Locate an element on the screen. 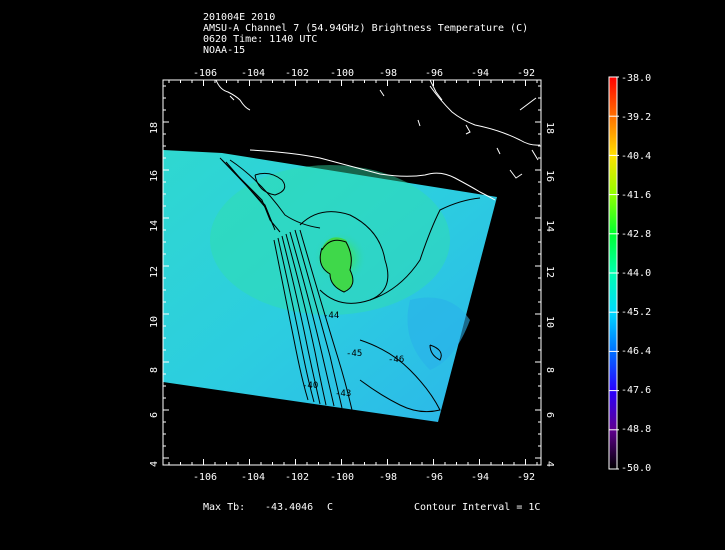 The width and height of the screenshot is (725, 550). colorbar-label: -41.6 is located at coordinates (636, 195).